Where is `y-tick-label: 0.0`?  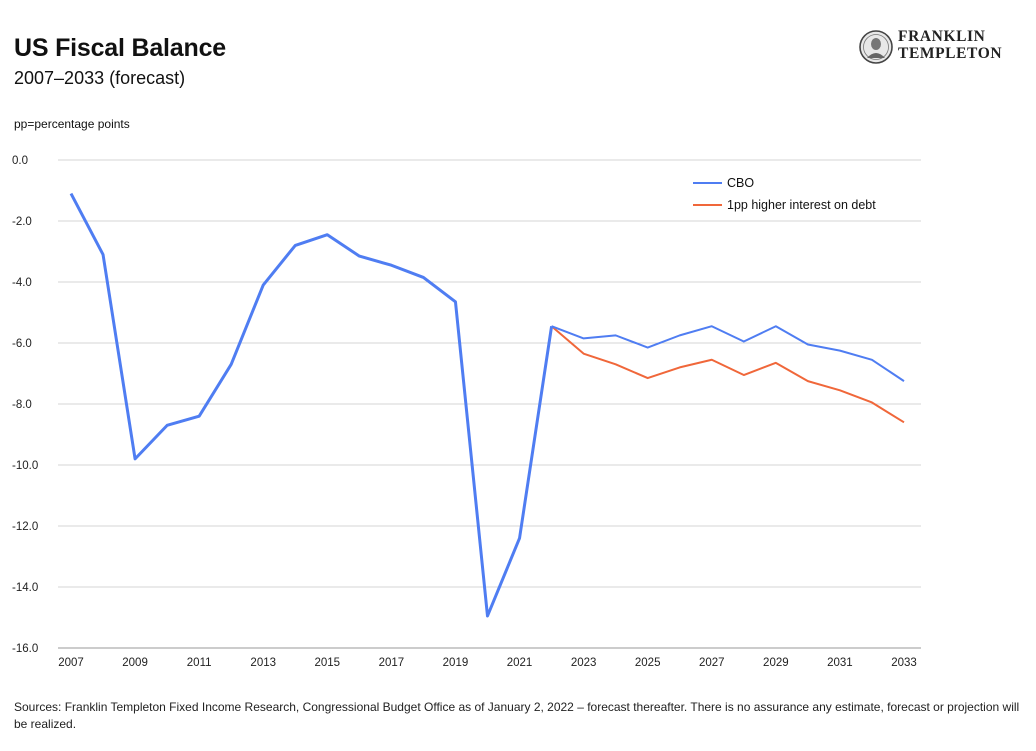
y-tick-label: 0.0 is located at coordinates (20, 161).